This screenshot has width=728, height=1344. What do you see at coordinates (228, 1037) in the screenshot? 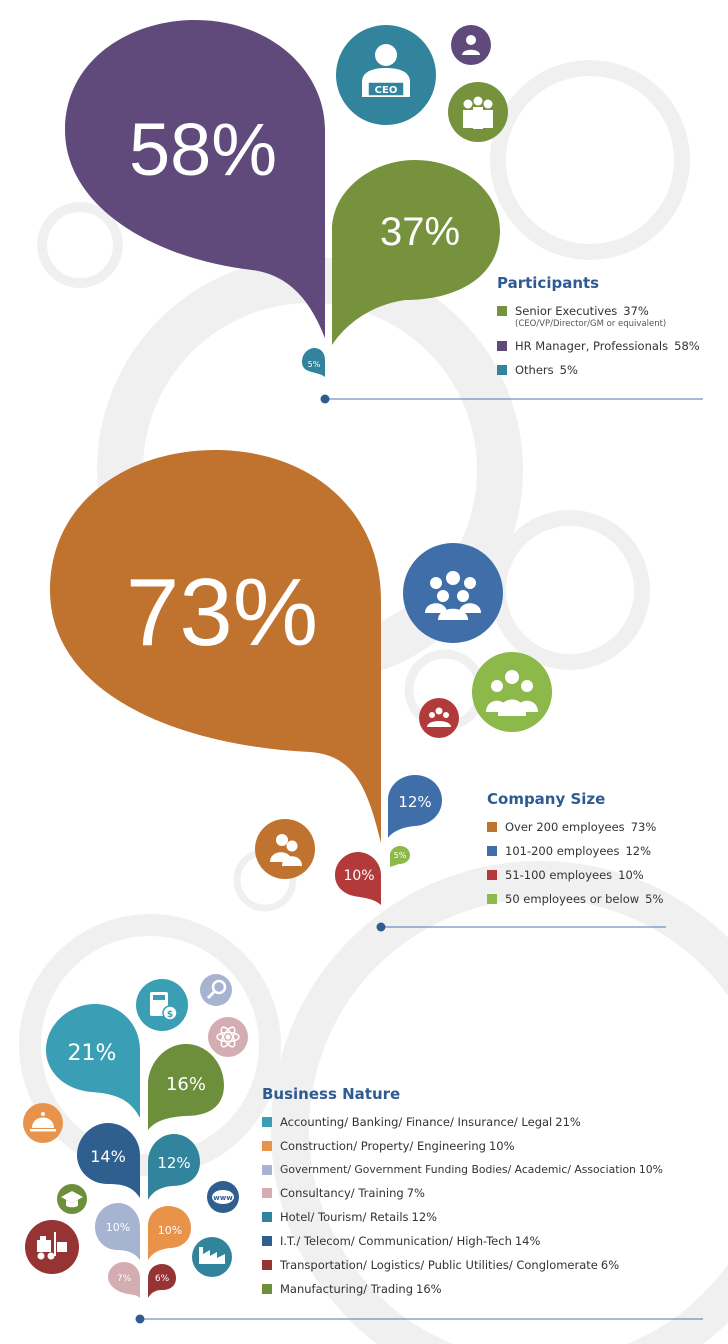
I see `atom-icon` at bounding box center [228, 1037].